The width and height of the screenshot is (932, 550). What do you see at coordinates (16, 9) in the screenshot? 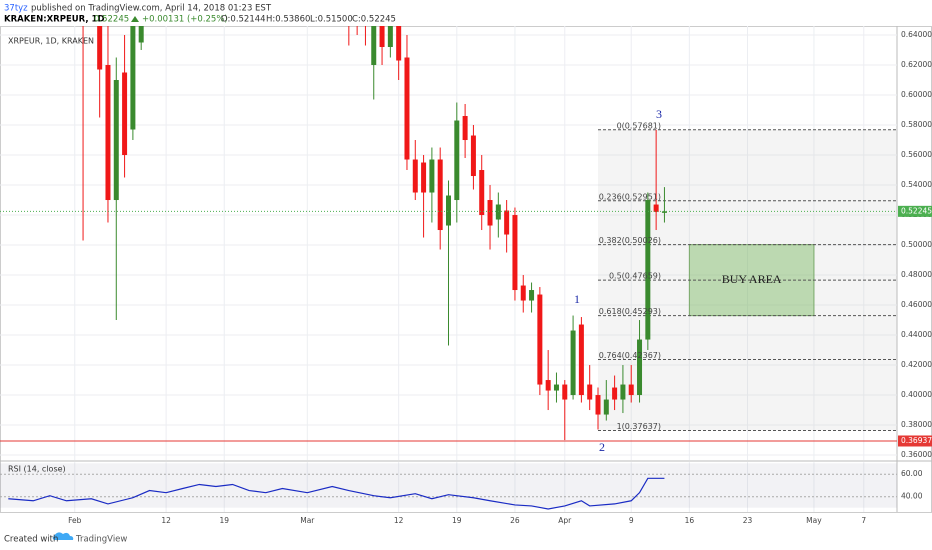
I see `author: 37tyz` at bounding box center [16, 9].